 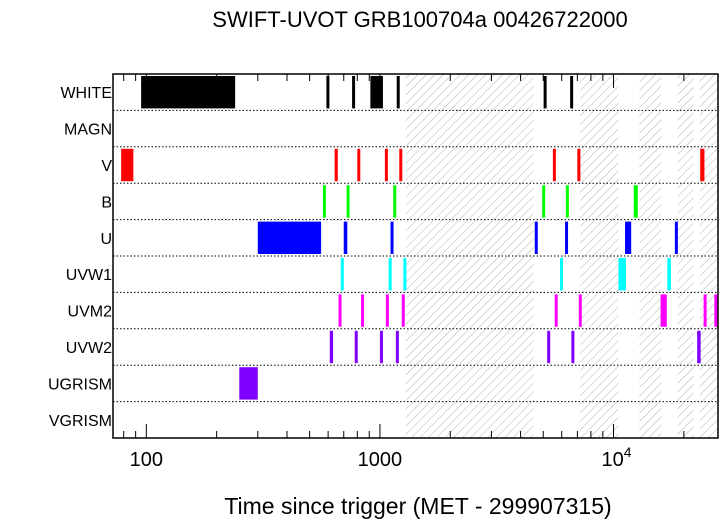 I want to click on filter-label-white: WHITE, so click(x=86, y=93).